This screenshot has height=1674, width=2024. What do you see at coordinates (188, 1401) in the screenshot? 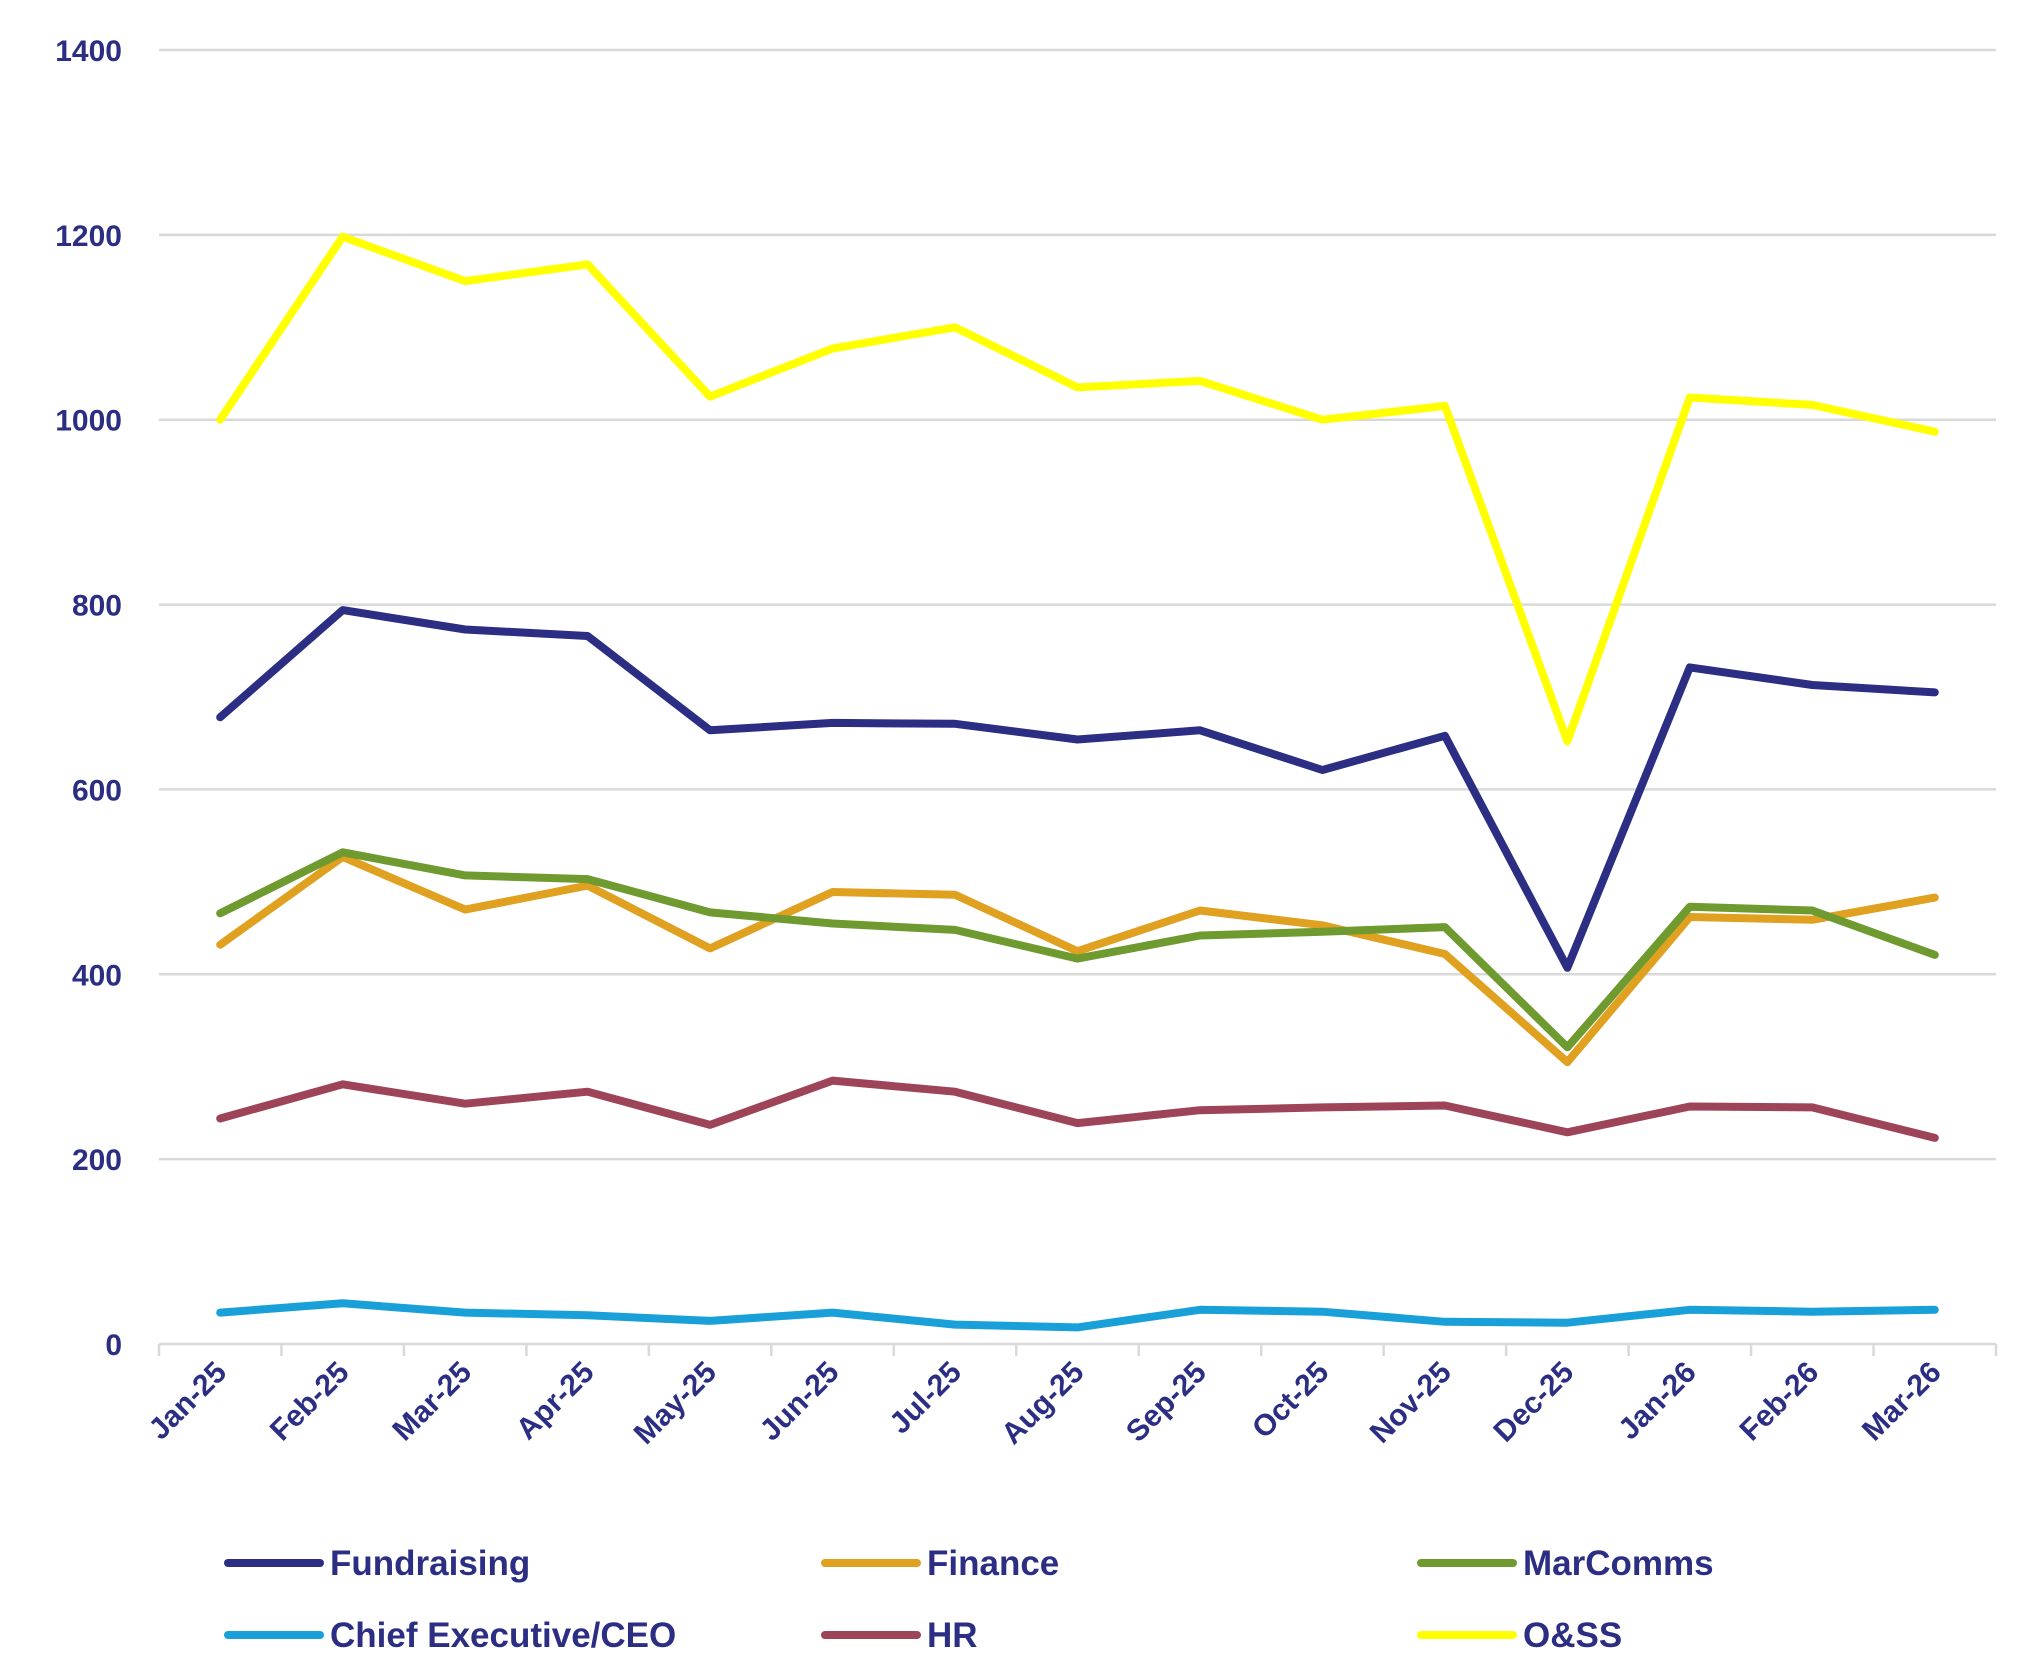
I see `x-tick-label: Jan-25` at bounding box center [188, 1401].